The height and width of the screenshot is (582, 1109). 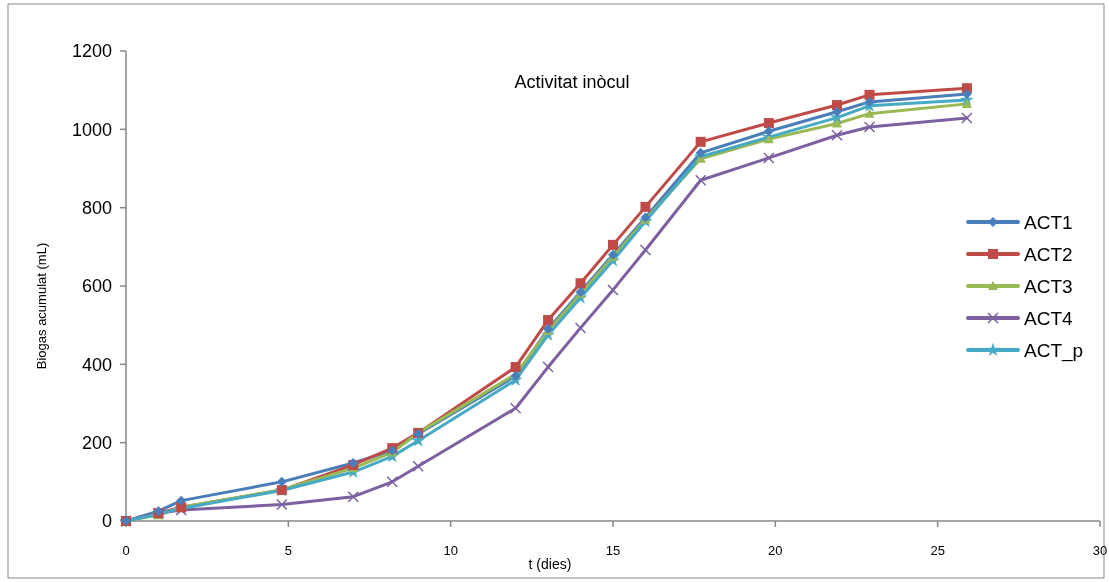 What do you see at coordinates (1048, 222) in the screenshot?
I see `legend-label: ACT1` at bounding box center [1048, 222].